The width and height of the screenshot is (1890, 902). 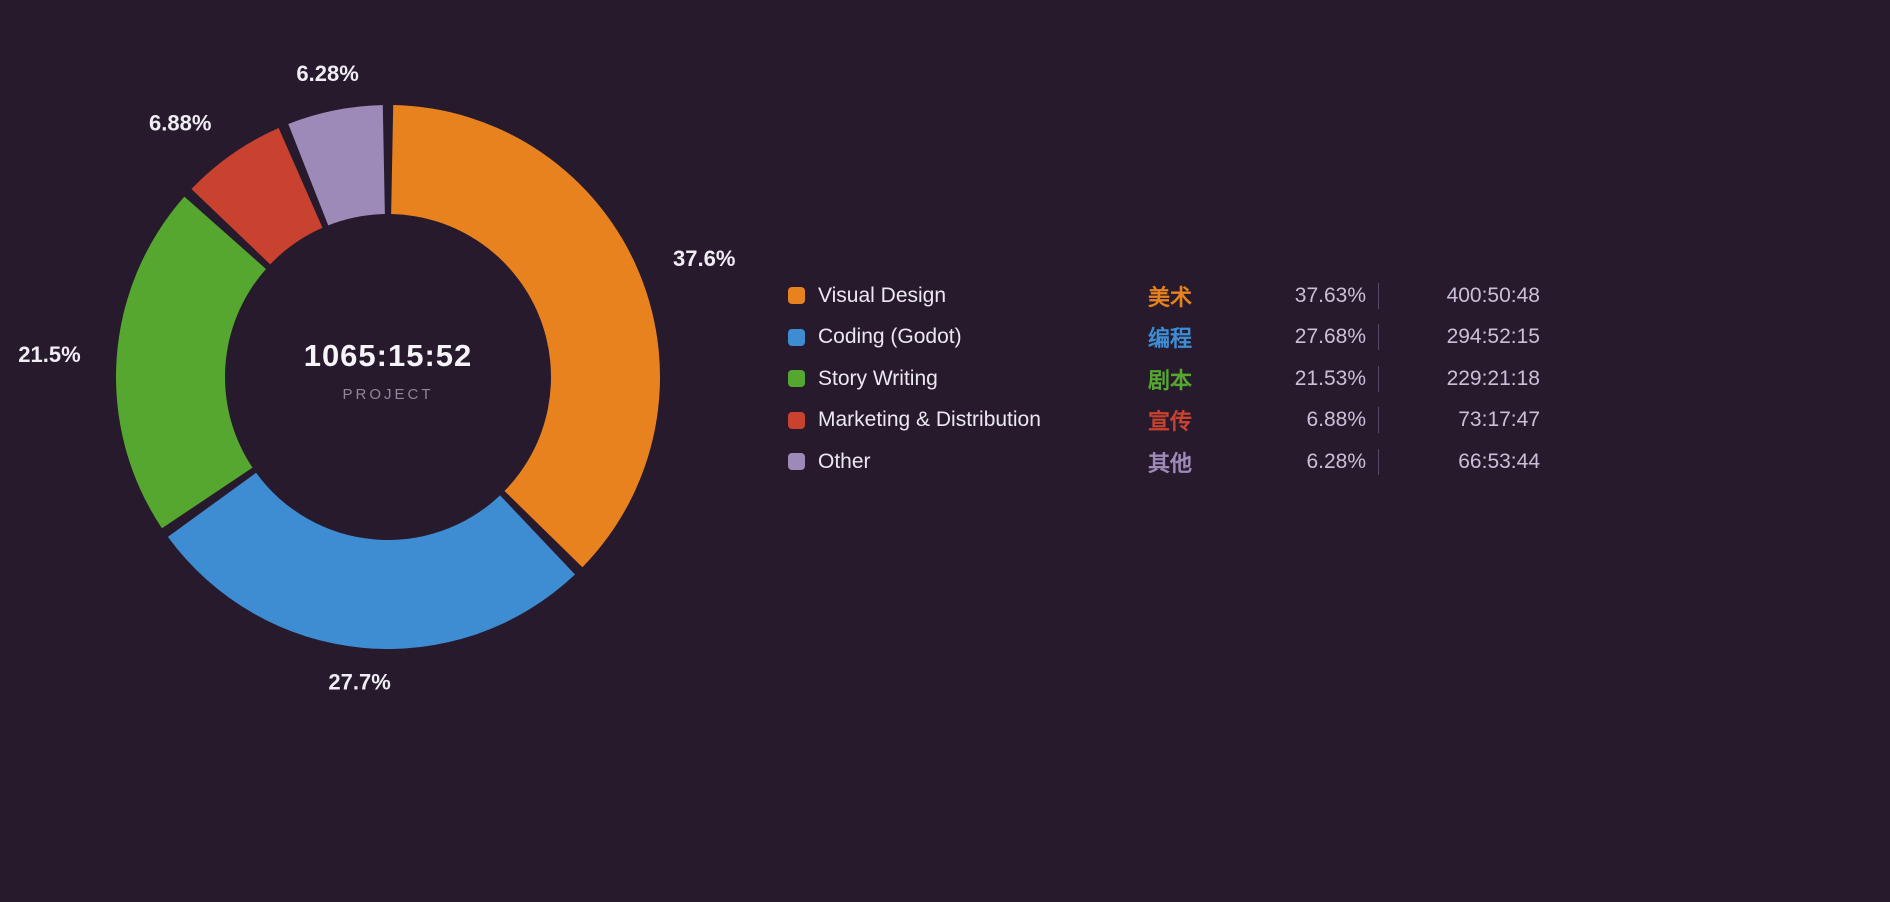 I want to click on legend-item-story-writing: Story Writing 剧本 21.53% 229:21:18, so click(x=1164, y=379).